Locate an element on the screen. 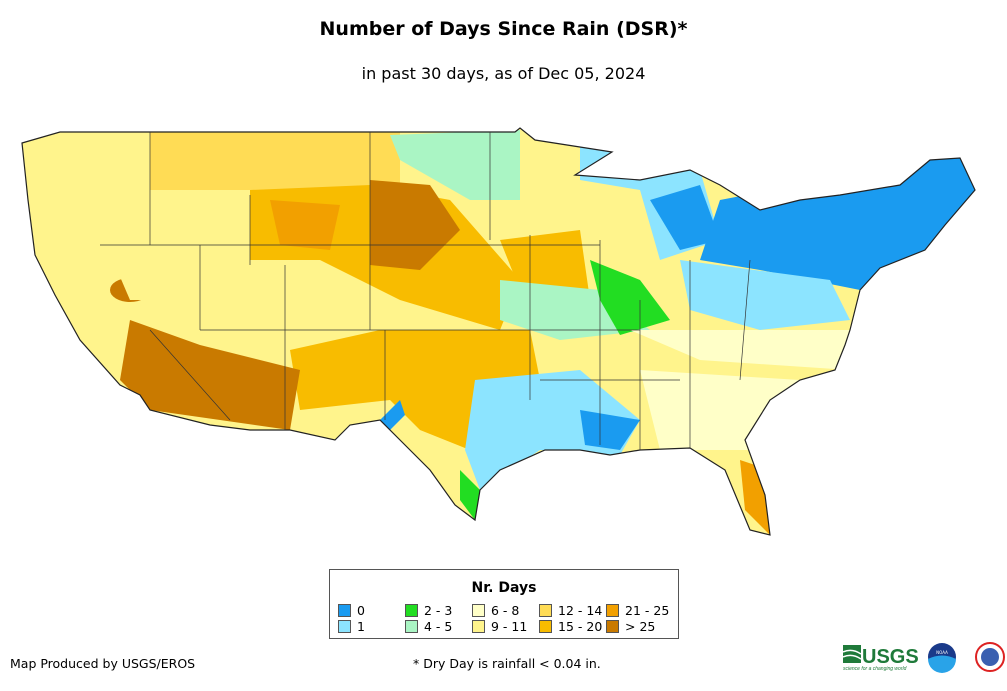 The image size is (1007, 691). legend-item: 2 - 3 is located at coordinates (428, 610).